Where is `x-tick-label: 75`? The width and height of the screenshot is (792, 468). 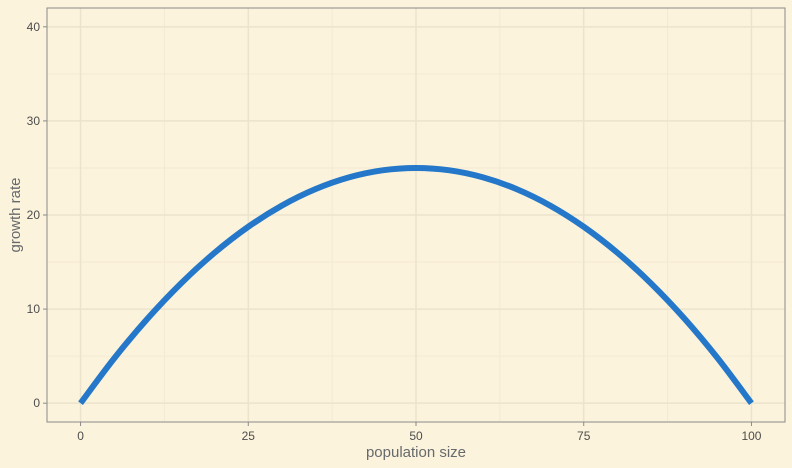 x-tick-label: 75 is located at coordinates (584, 436).